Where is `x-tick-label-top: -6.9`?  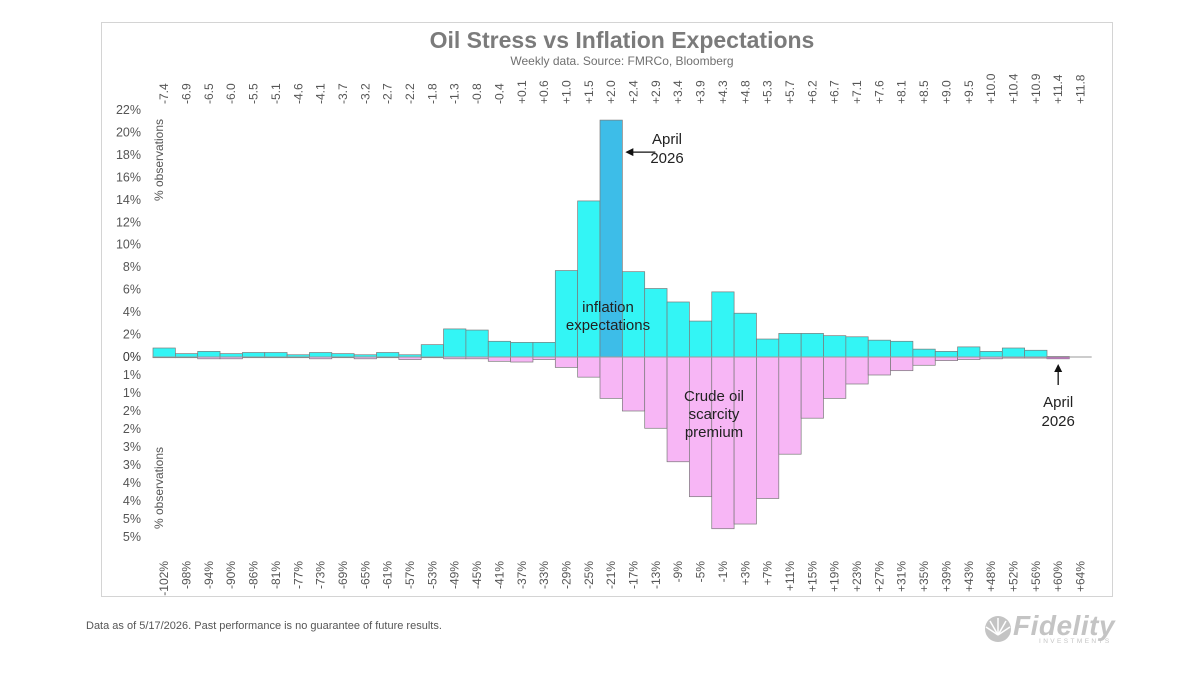 x-tick-label-top: -6.9 is located at coordinates (187, 93).